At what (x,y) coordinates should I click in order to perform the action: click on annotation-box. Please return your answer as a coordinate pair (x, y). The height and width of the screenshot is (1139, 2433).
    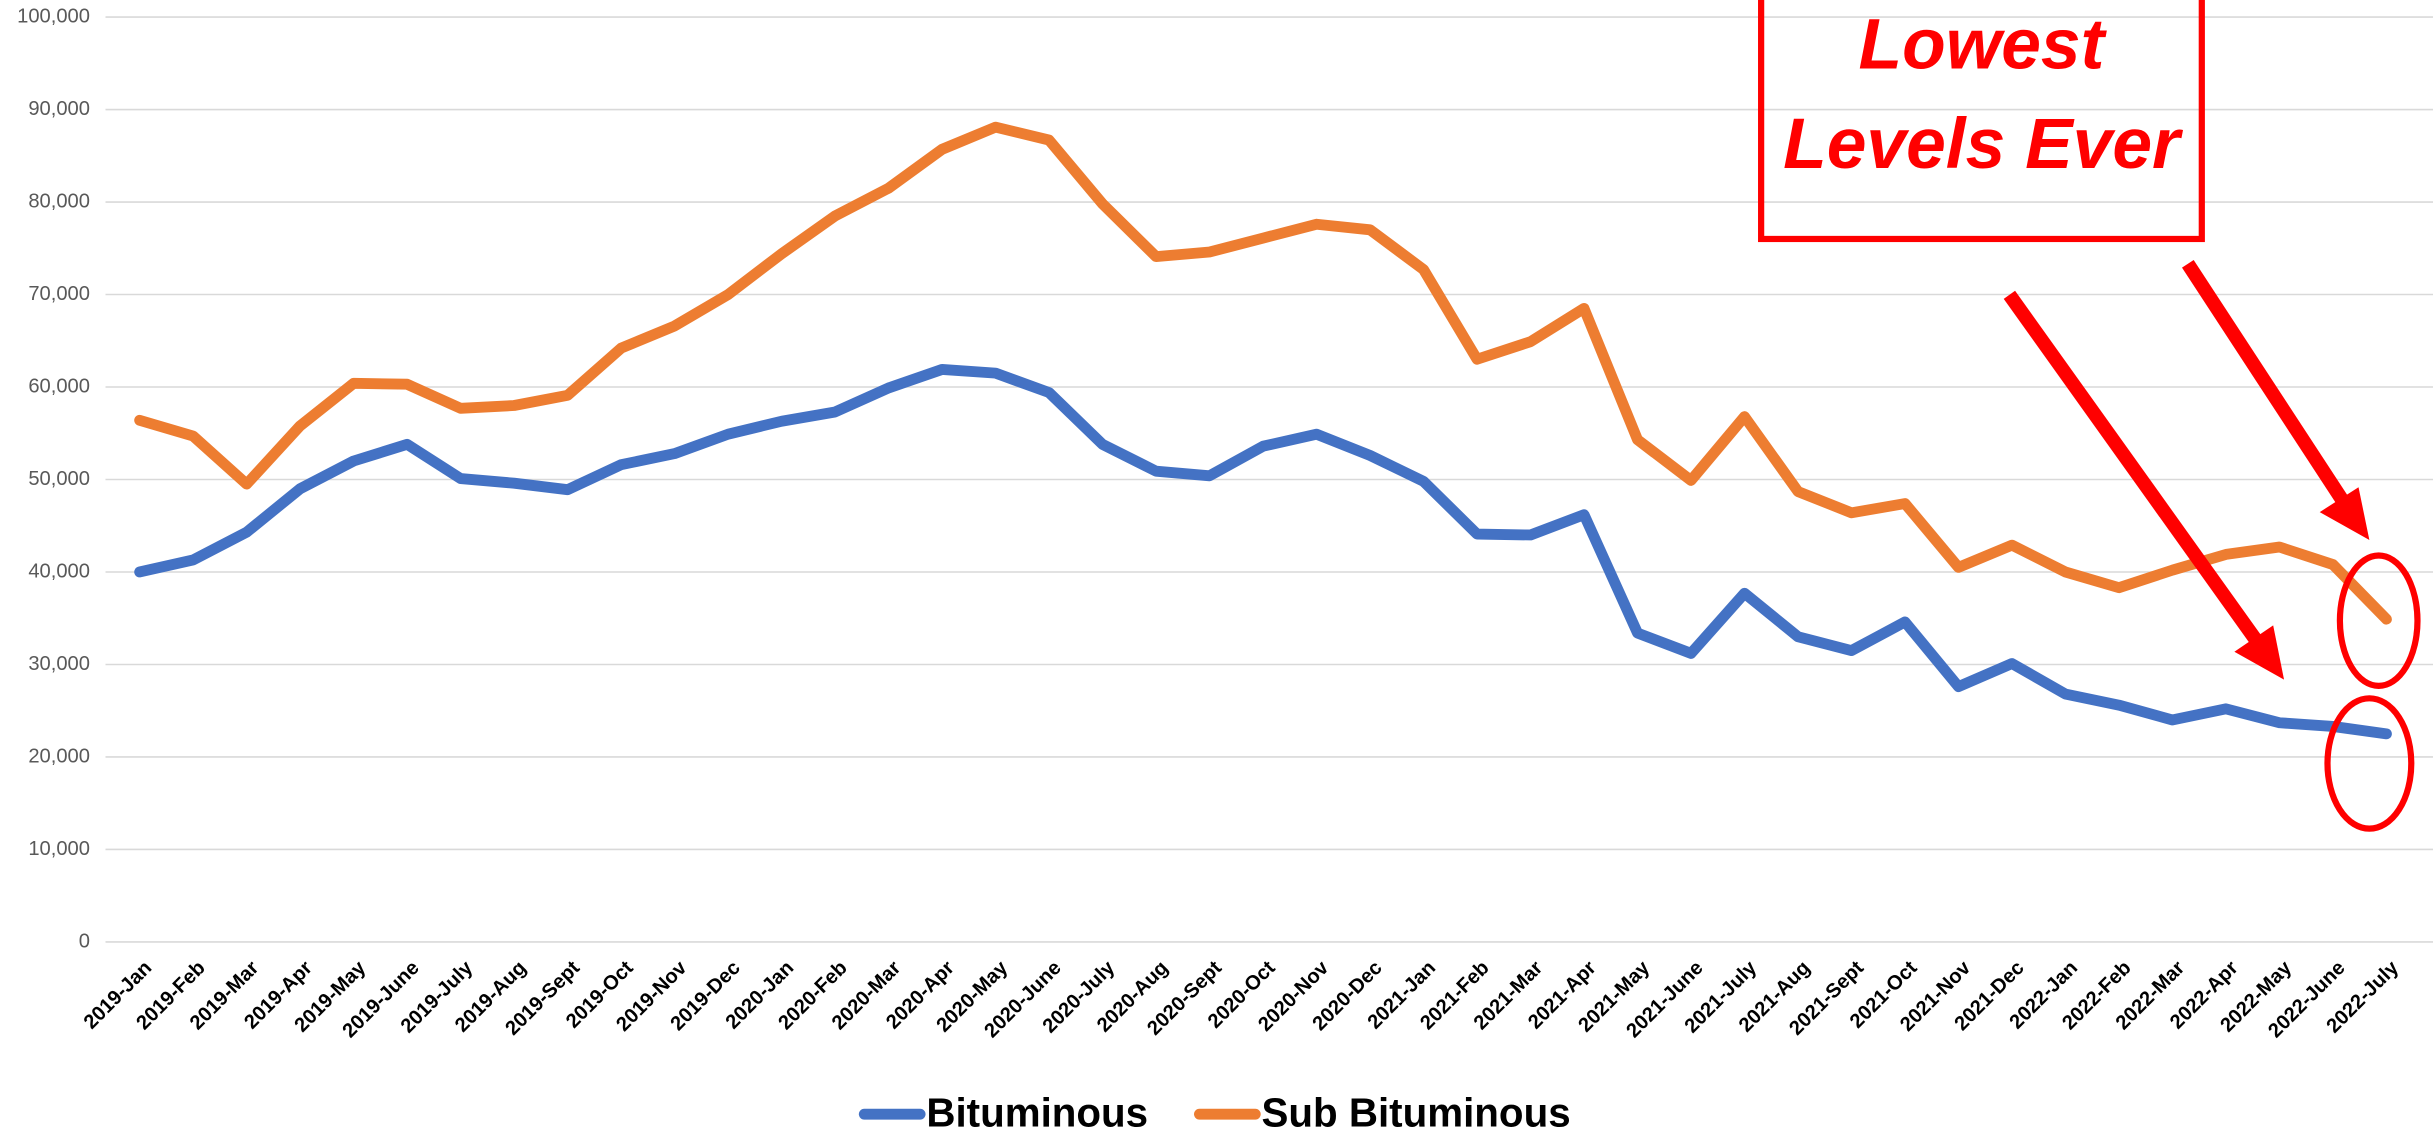
    Looking at the image, I should click on (1981, 121).